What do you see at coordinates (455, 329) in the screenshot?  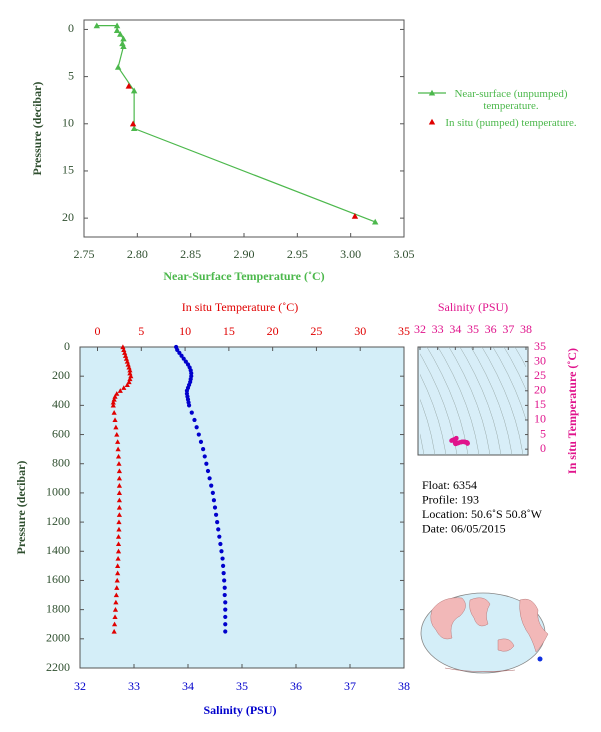 I see `x-tick-label: 34` at bounding box center [455, 329].